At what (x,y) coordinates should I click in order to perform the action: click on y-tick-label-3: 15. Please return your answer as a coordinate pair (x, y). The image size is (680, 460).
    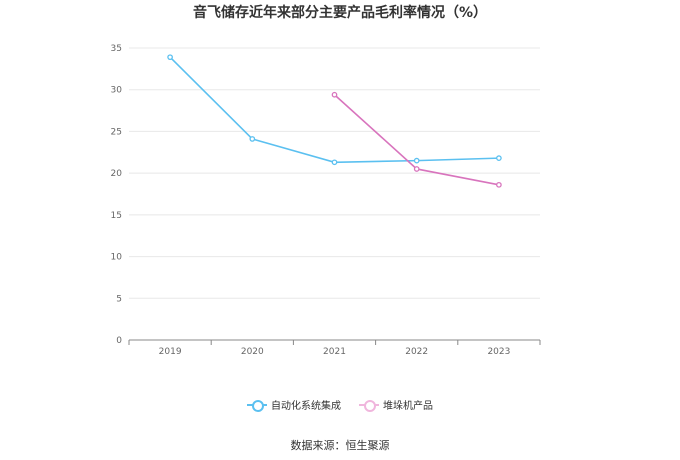
    Looking at the image, I should click on (116, 216).